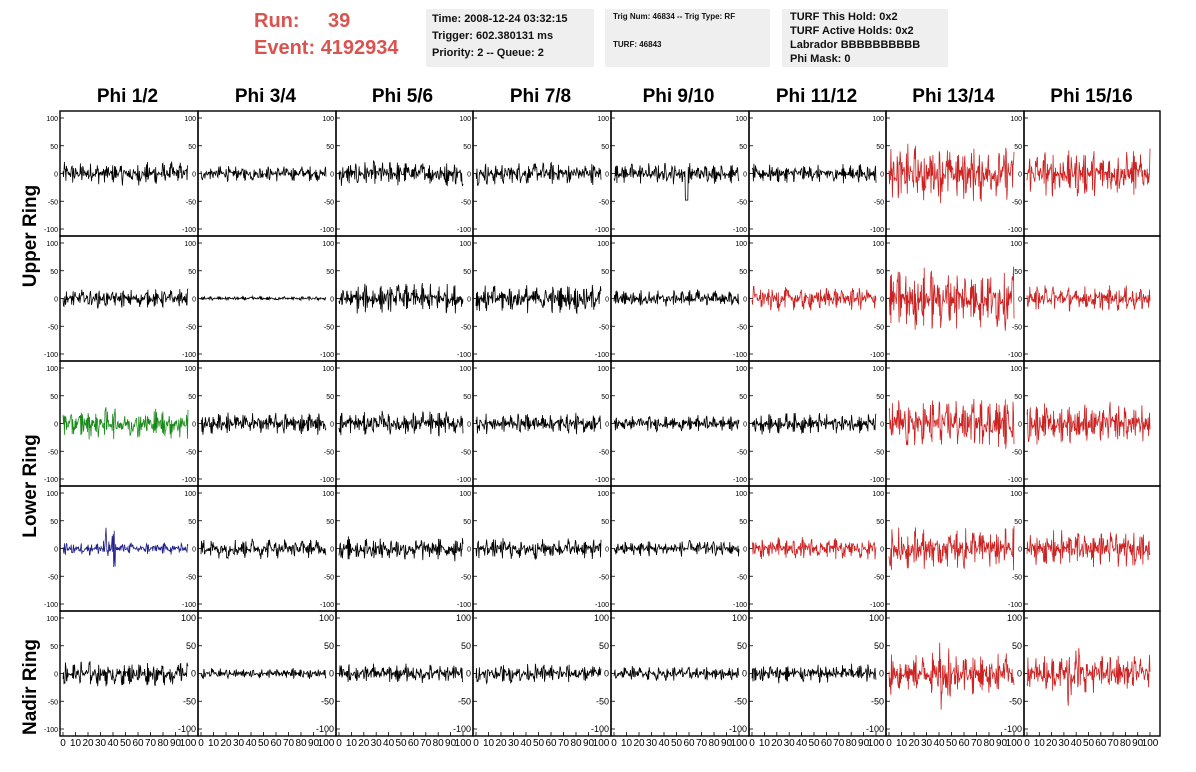 This screenshot has width=1196, height=772. What do you see at coordinates (500, 19) in the screenshot?
I see `time-text: Time: 2008-12-24 03:32:15` at bounding box center [500, 19].